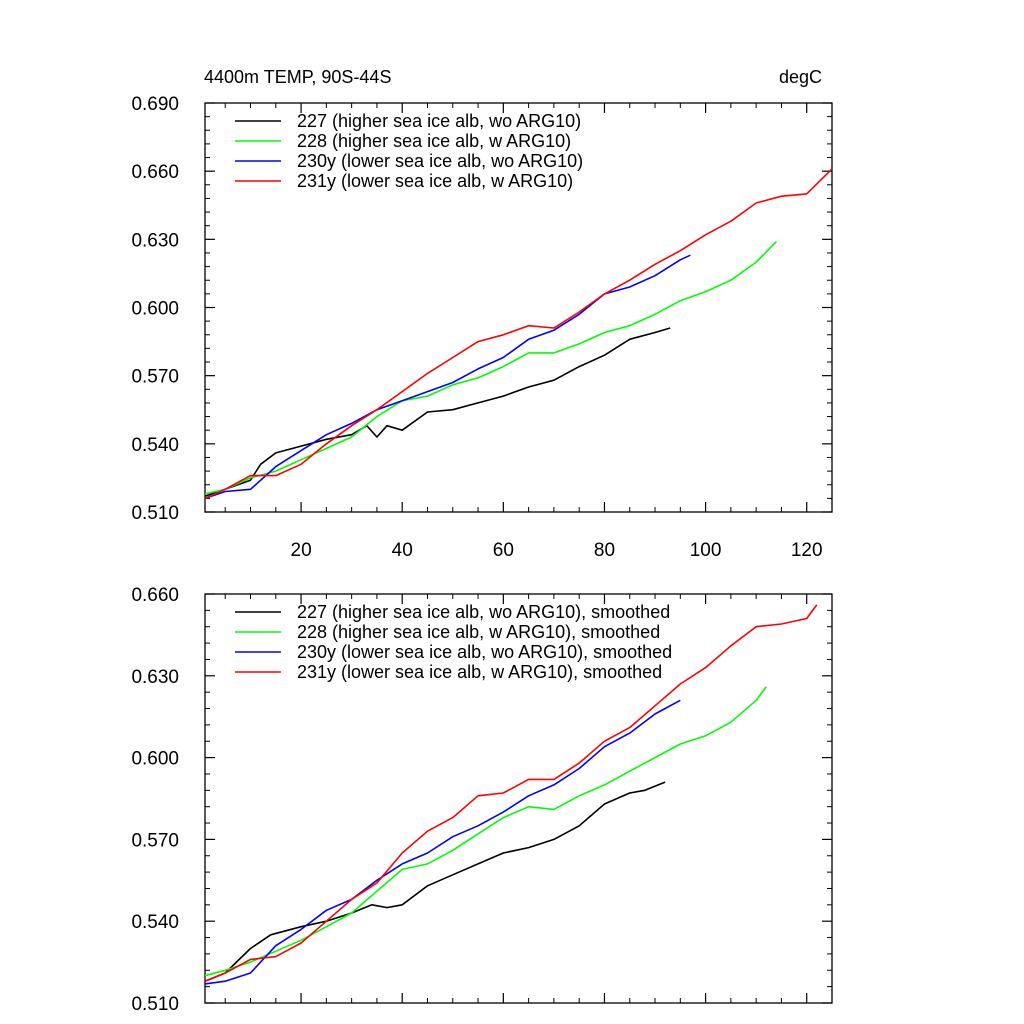  Describe the element at coordinates (706, 550) in the screenshot. I see `x-tick-label: 100` at that location.